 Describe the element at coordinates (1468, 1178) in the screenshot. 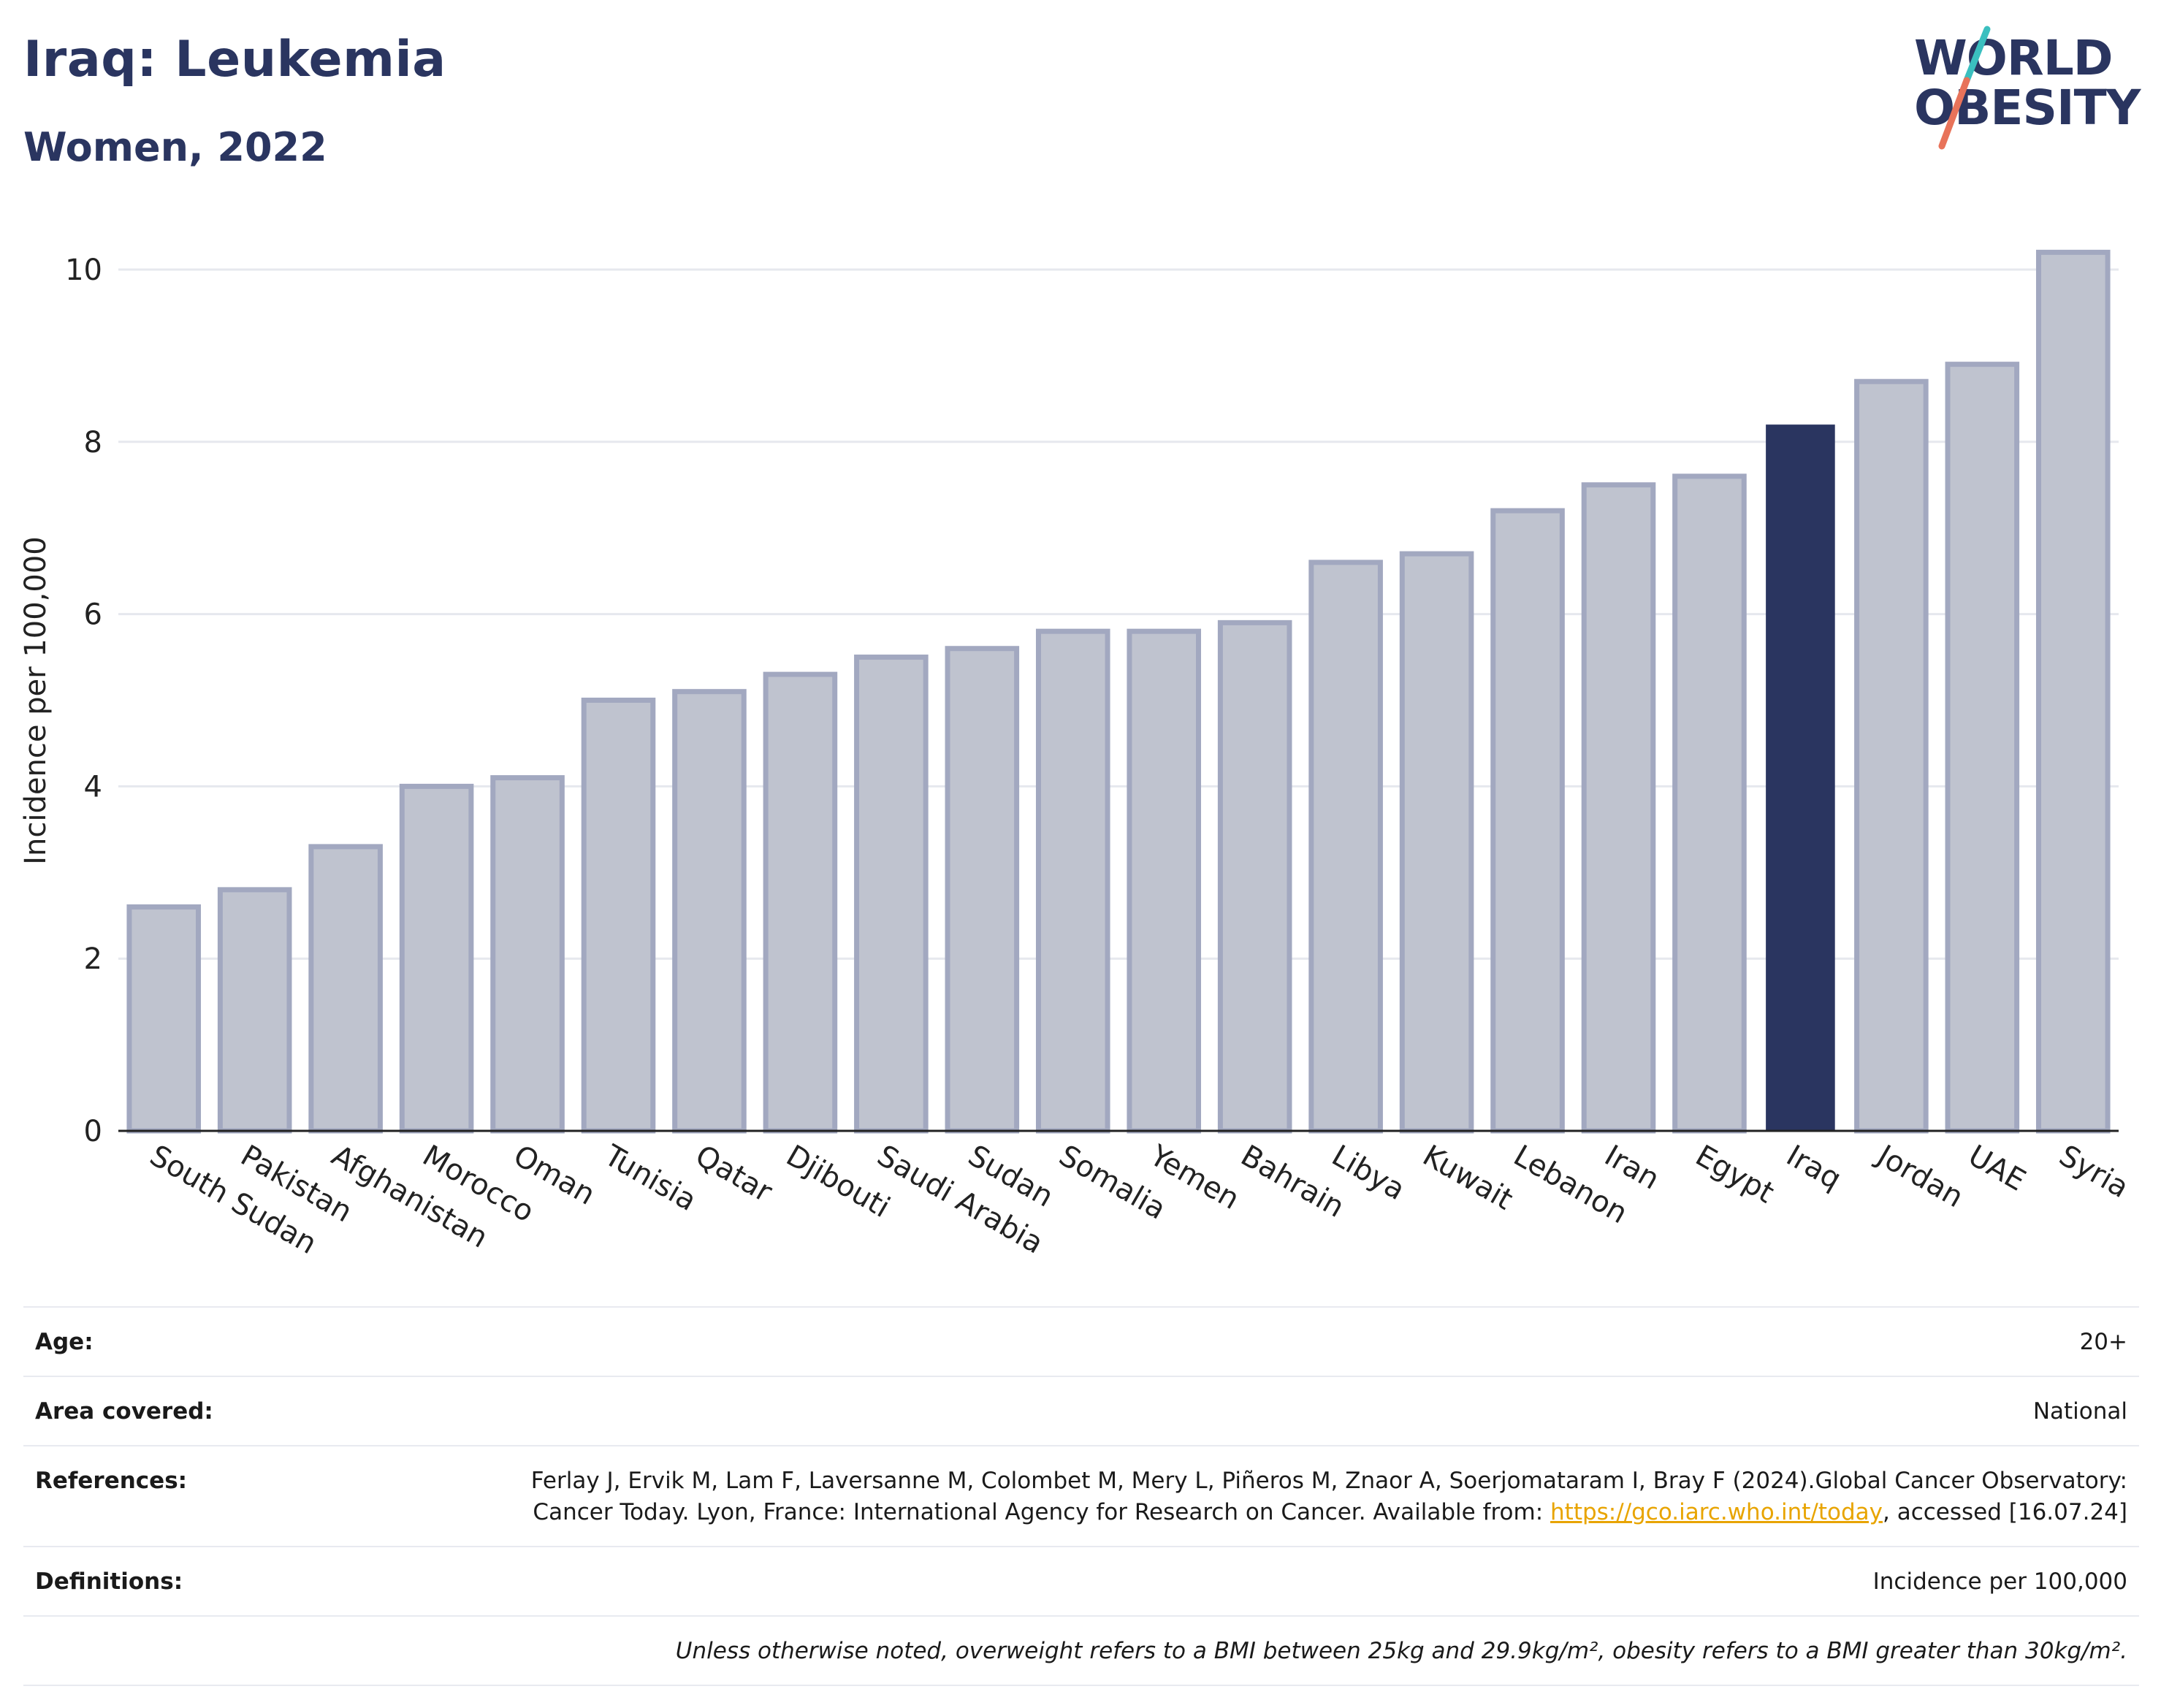

I see `x-tick-label: Kuwait` at that location.